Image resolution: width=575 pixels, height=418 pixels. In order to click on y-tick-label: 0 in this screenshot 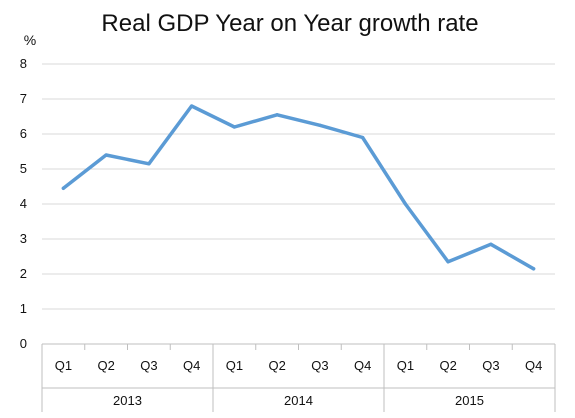, I will do `click(23, 343)`.